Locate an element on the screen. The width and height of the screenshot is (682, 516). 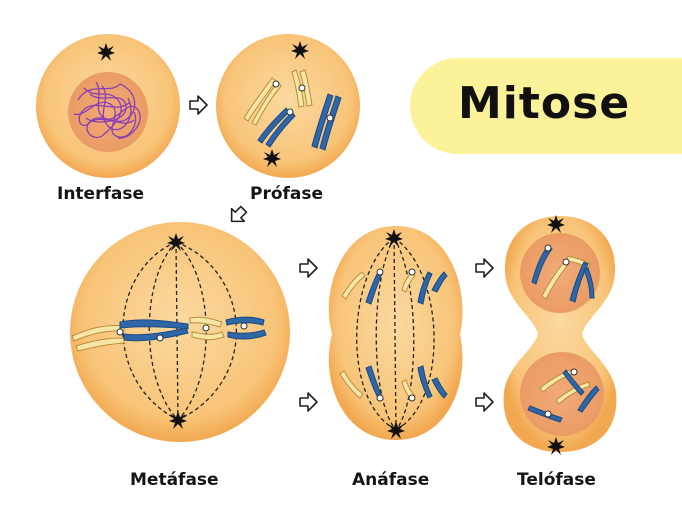
interfase-cell is located at coordinates (108, 106).